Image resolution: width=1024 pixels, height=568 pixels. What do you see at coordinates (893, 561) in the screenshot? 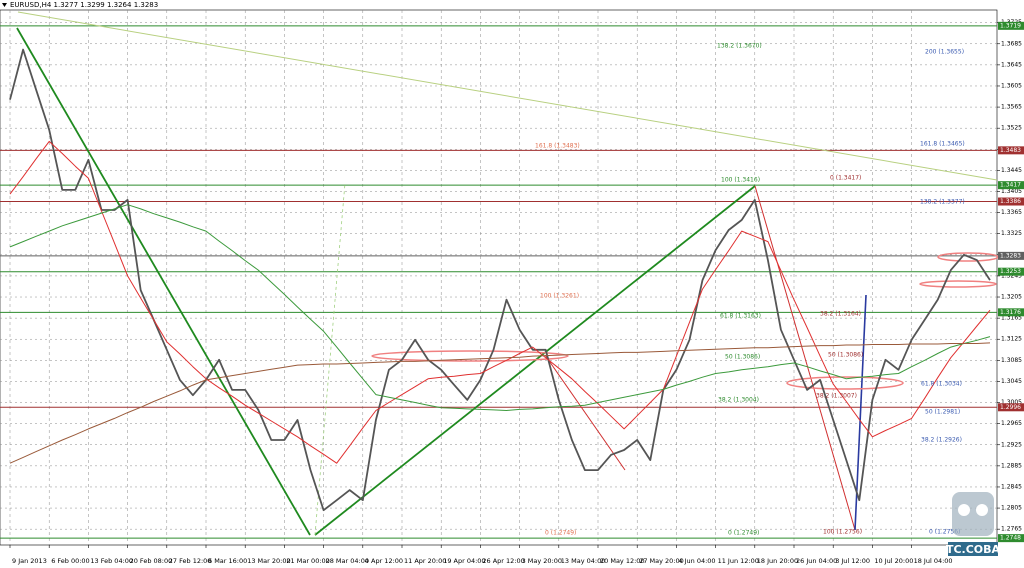
I see `x-tick-label: 10 Jul 20:00` at bounding box center [893, 561].